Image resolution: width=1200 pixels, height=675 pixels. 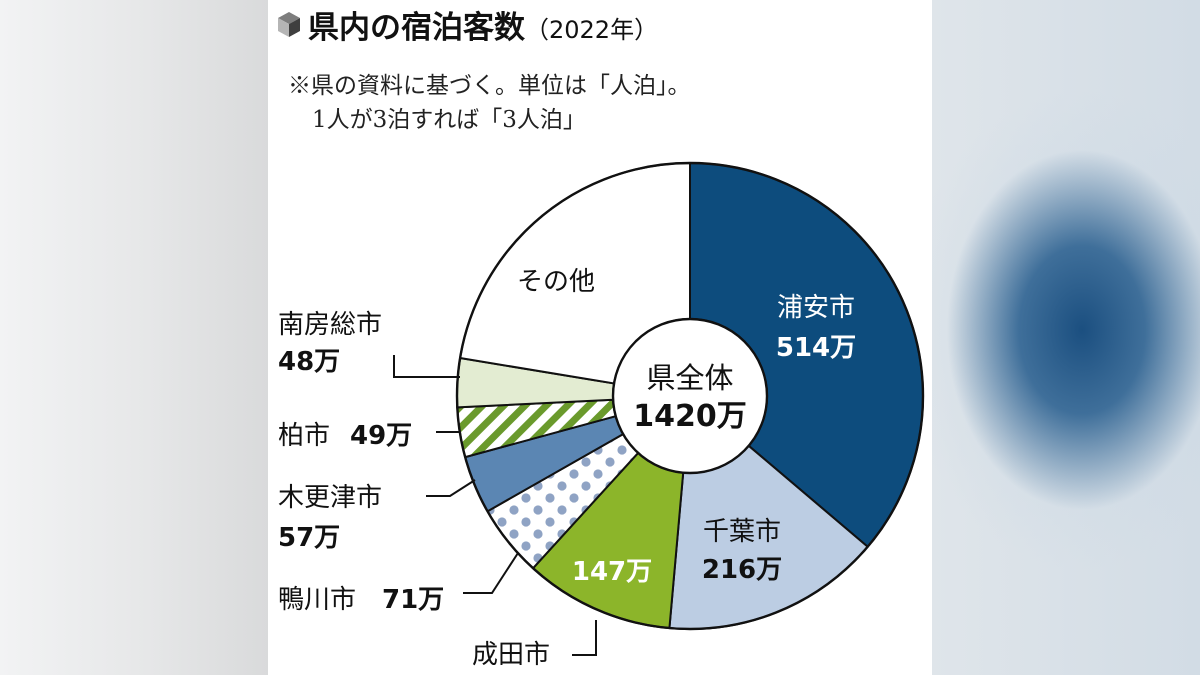 What do you see at coordinates (584, 638) in the screenshot?
I see `leader-line-narita` at bounding box center [584, 638].